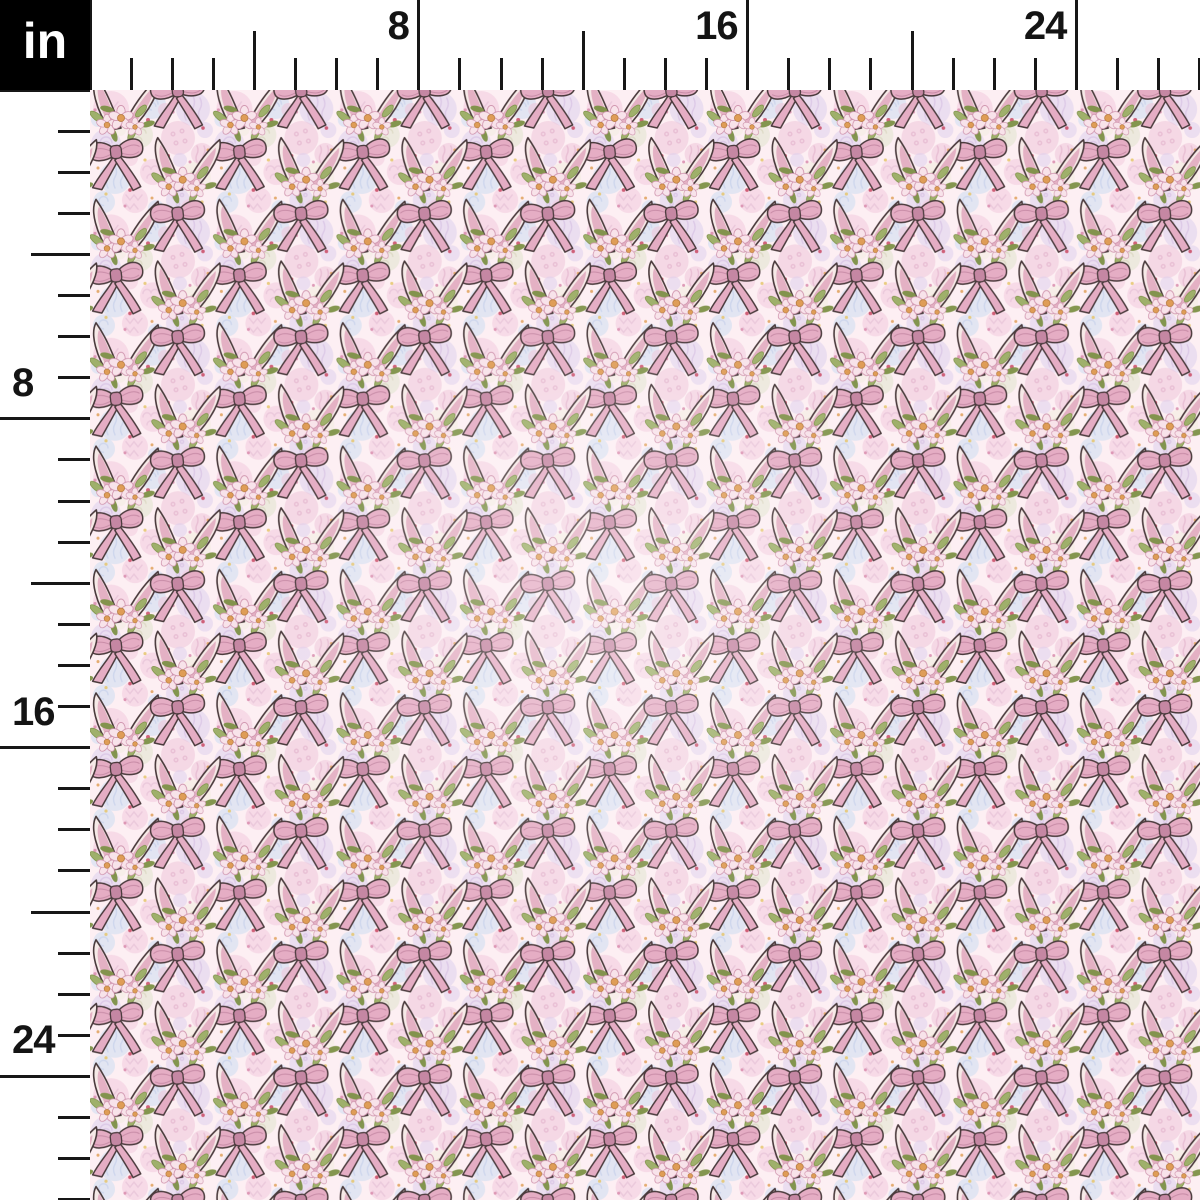 This screenshot has height=1200, width=1200. I want to click on unit-label-box: in, so click(45, 45).